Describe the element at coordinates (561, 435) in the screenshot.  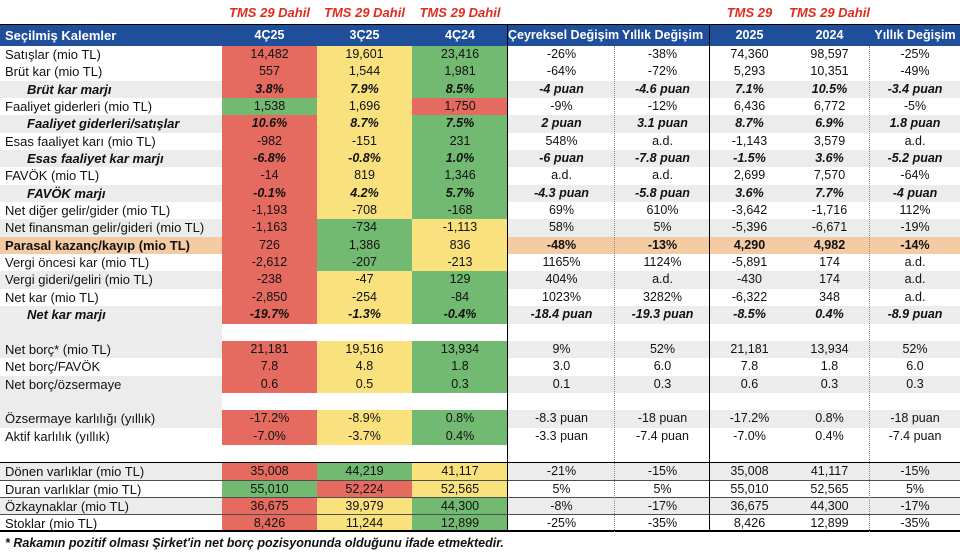
I see `change-value-cell: -3.3 puan` at that location.